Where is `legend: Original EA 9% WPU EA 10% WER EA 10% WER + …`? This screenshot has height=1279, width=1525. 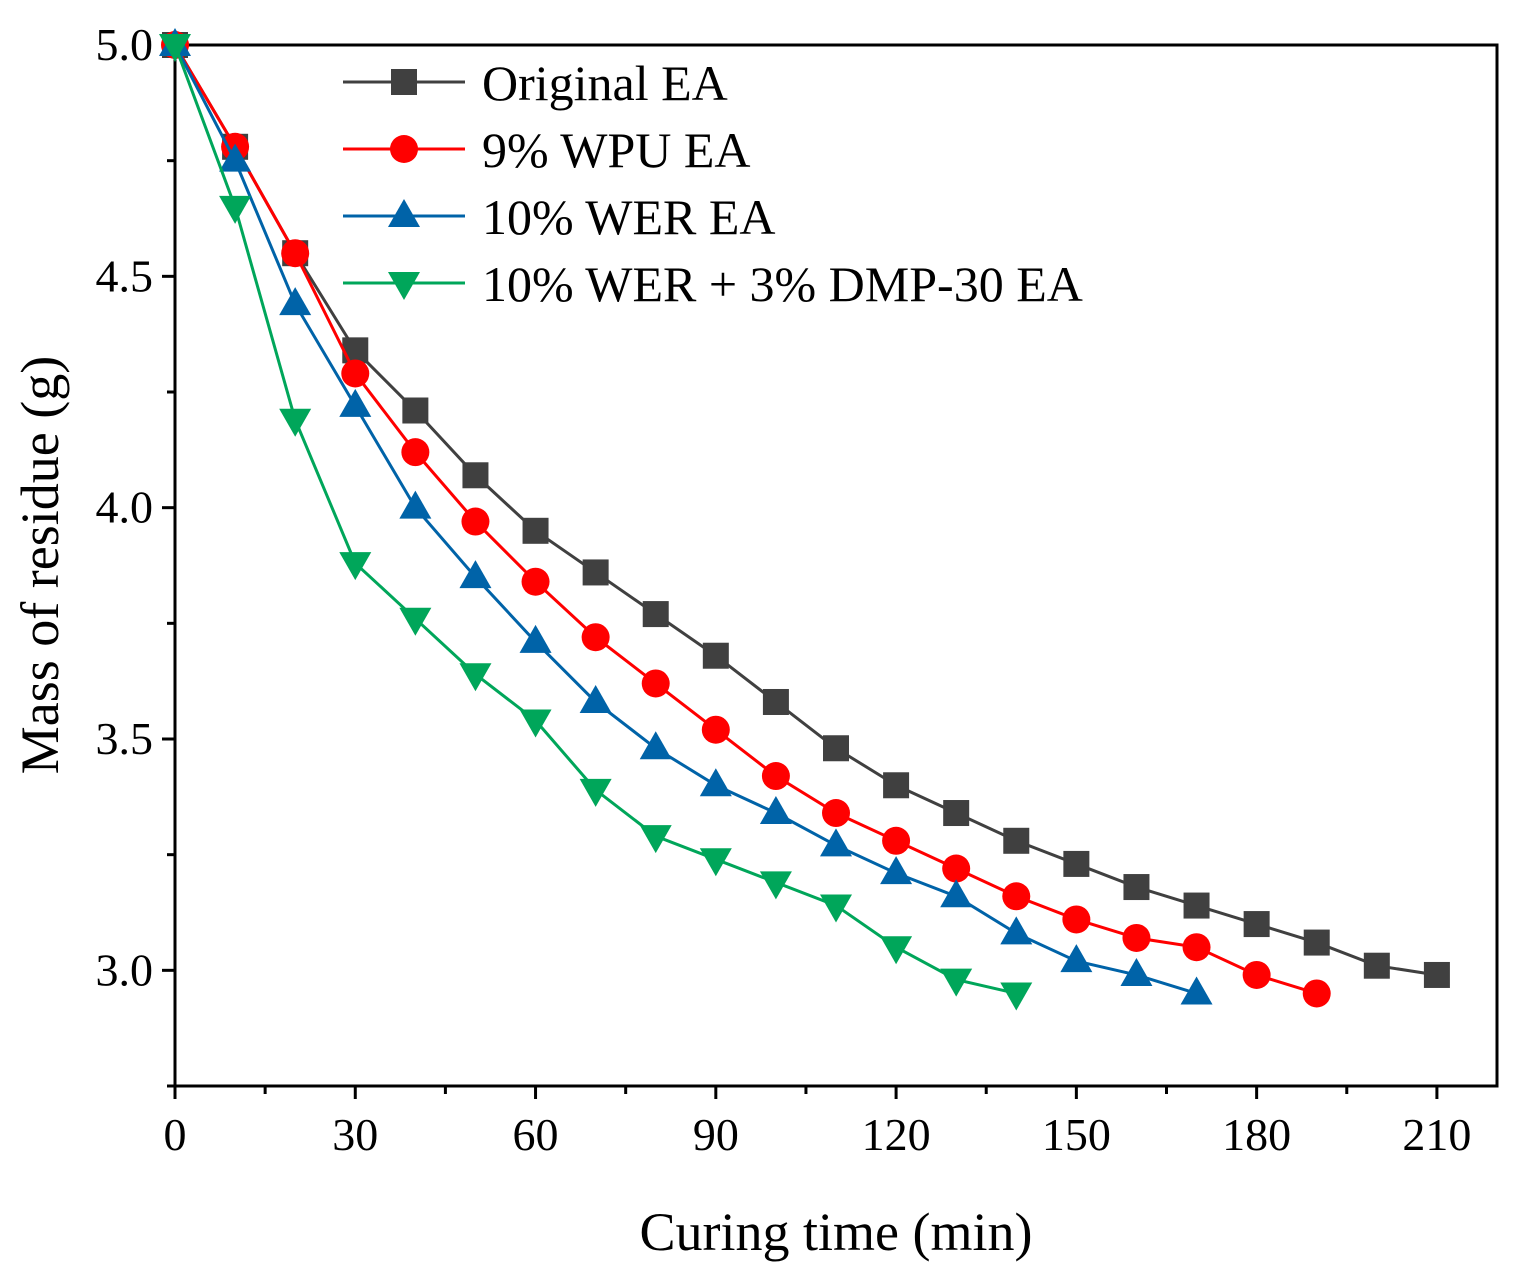 legend: Original EA 9% WPU EA 10% WER EA 10% WER + … is located at coordinates (713, 183).